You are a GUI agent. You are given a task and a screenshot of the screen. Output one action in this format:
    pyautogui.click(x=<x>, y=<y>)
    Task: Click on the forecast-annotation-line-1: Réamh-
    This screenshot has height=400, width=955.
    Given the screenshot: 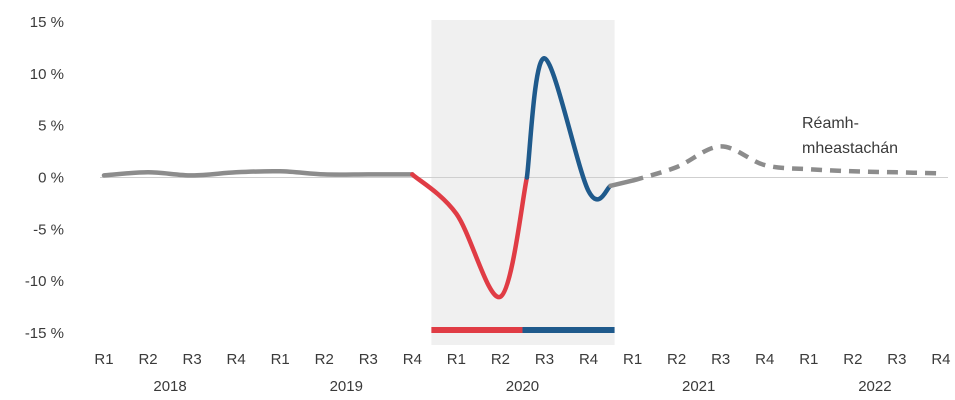 What is the action you would take?
    pyautogui.click(x=830, y=123)
    